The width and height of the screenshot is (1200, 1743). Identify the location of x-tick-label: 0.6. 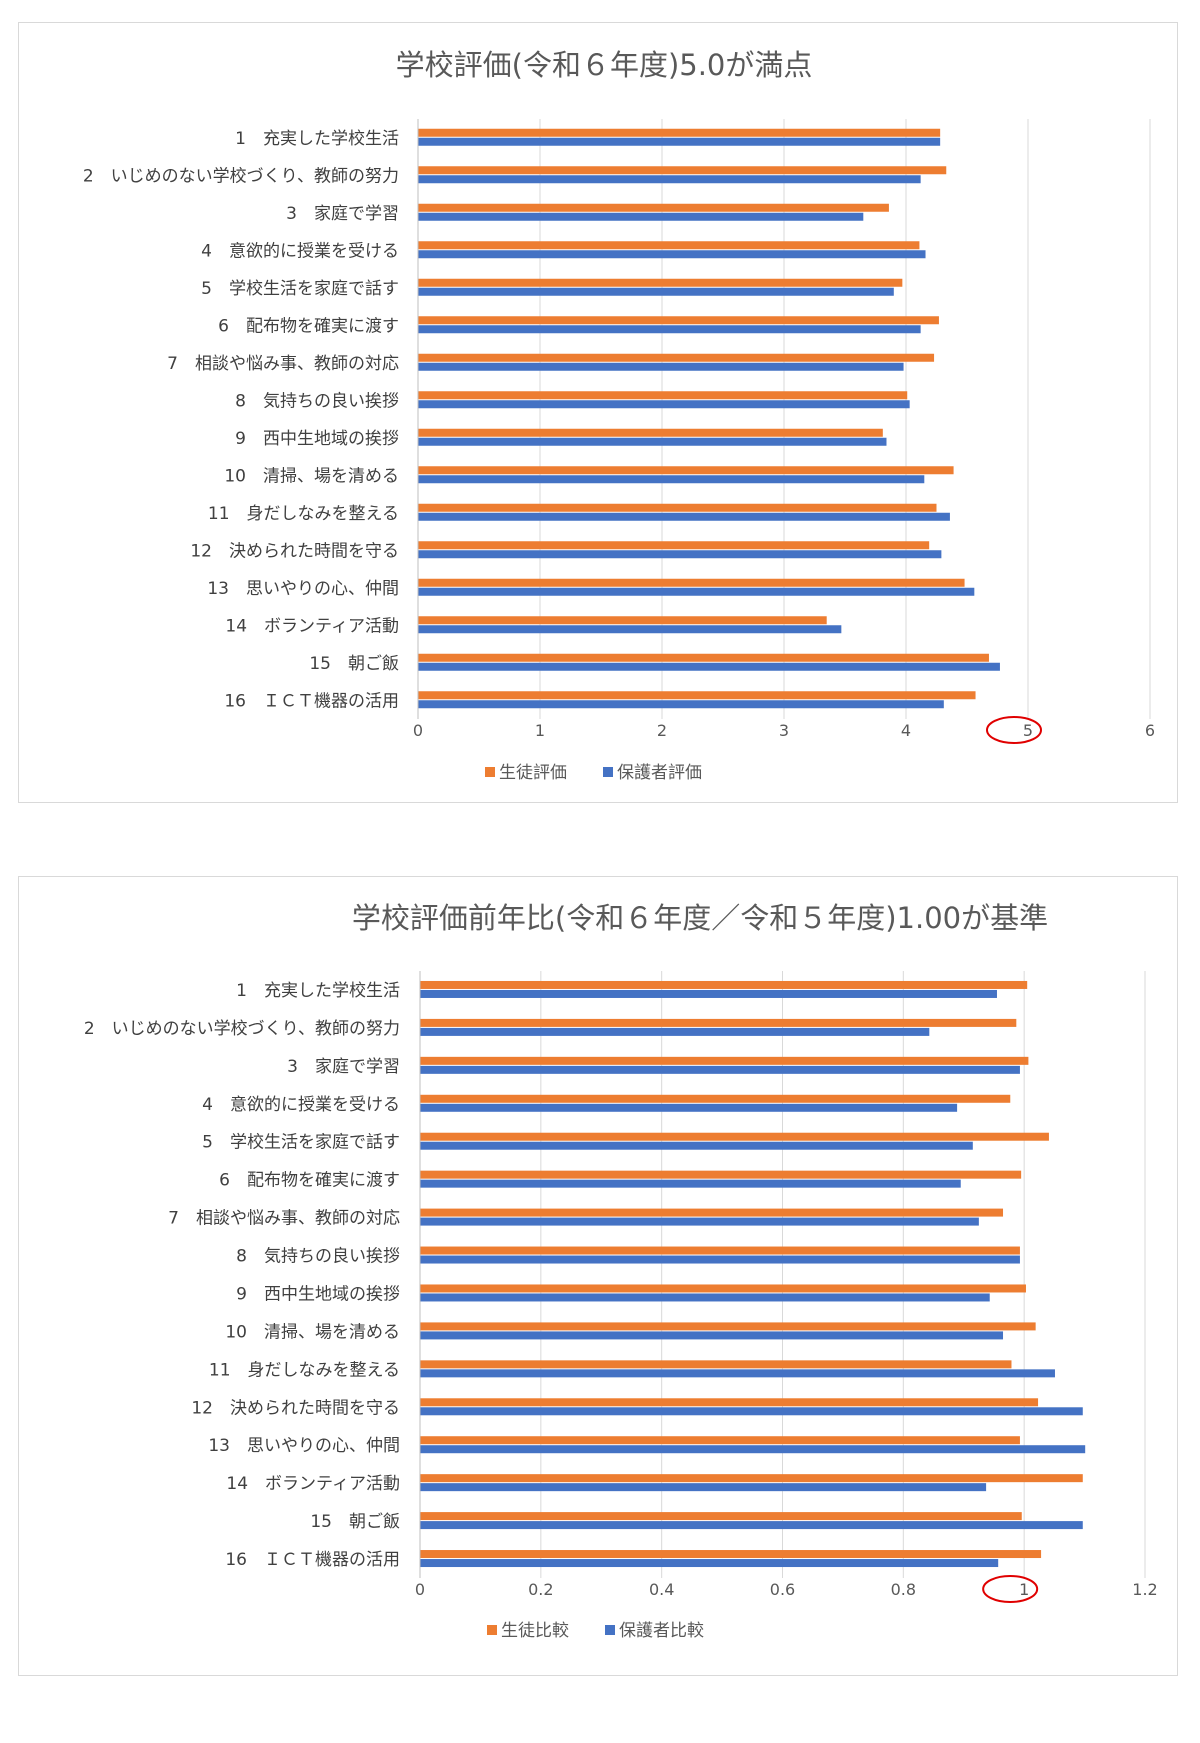
(782, 1589).